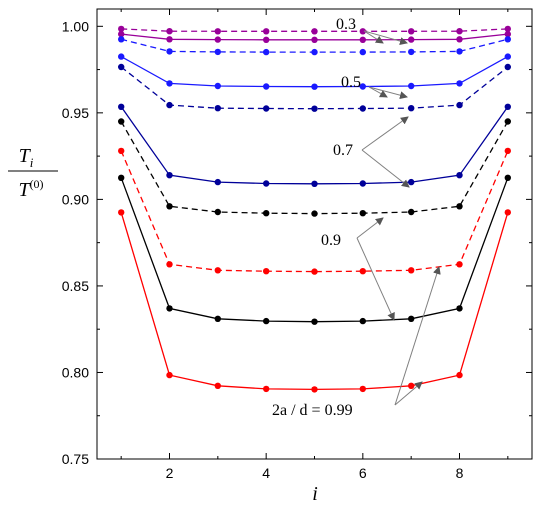 This screenshot has width=550, height=519. Describe the element at coordinates (75, 199) in the screenshot. I see `y-tick-label: 0.90` at that location.